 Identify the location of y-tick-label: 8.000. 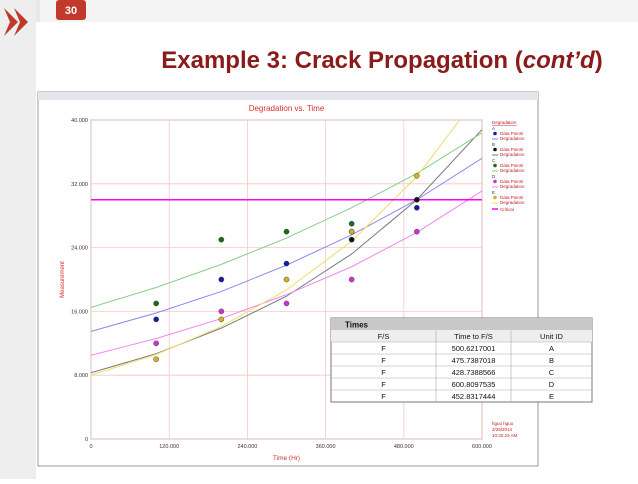
(81, 376).